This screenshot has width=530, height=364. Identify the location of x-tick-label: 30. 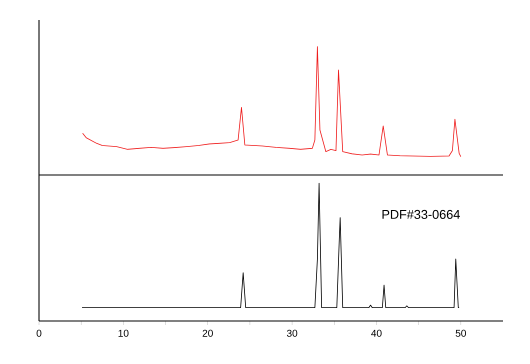
(292, 333).